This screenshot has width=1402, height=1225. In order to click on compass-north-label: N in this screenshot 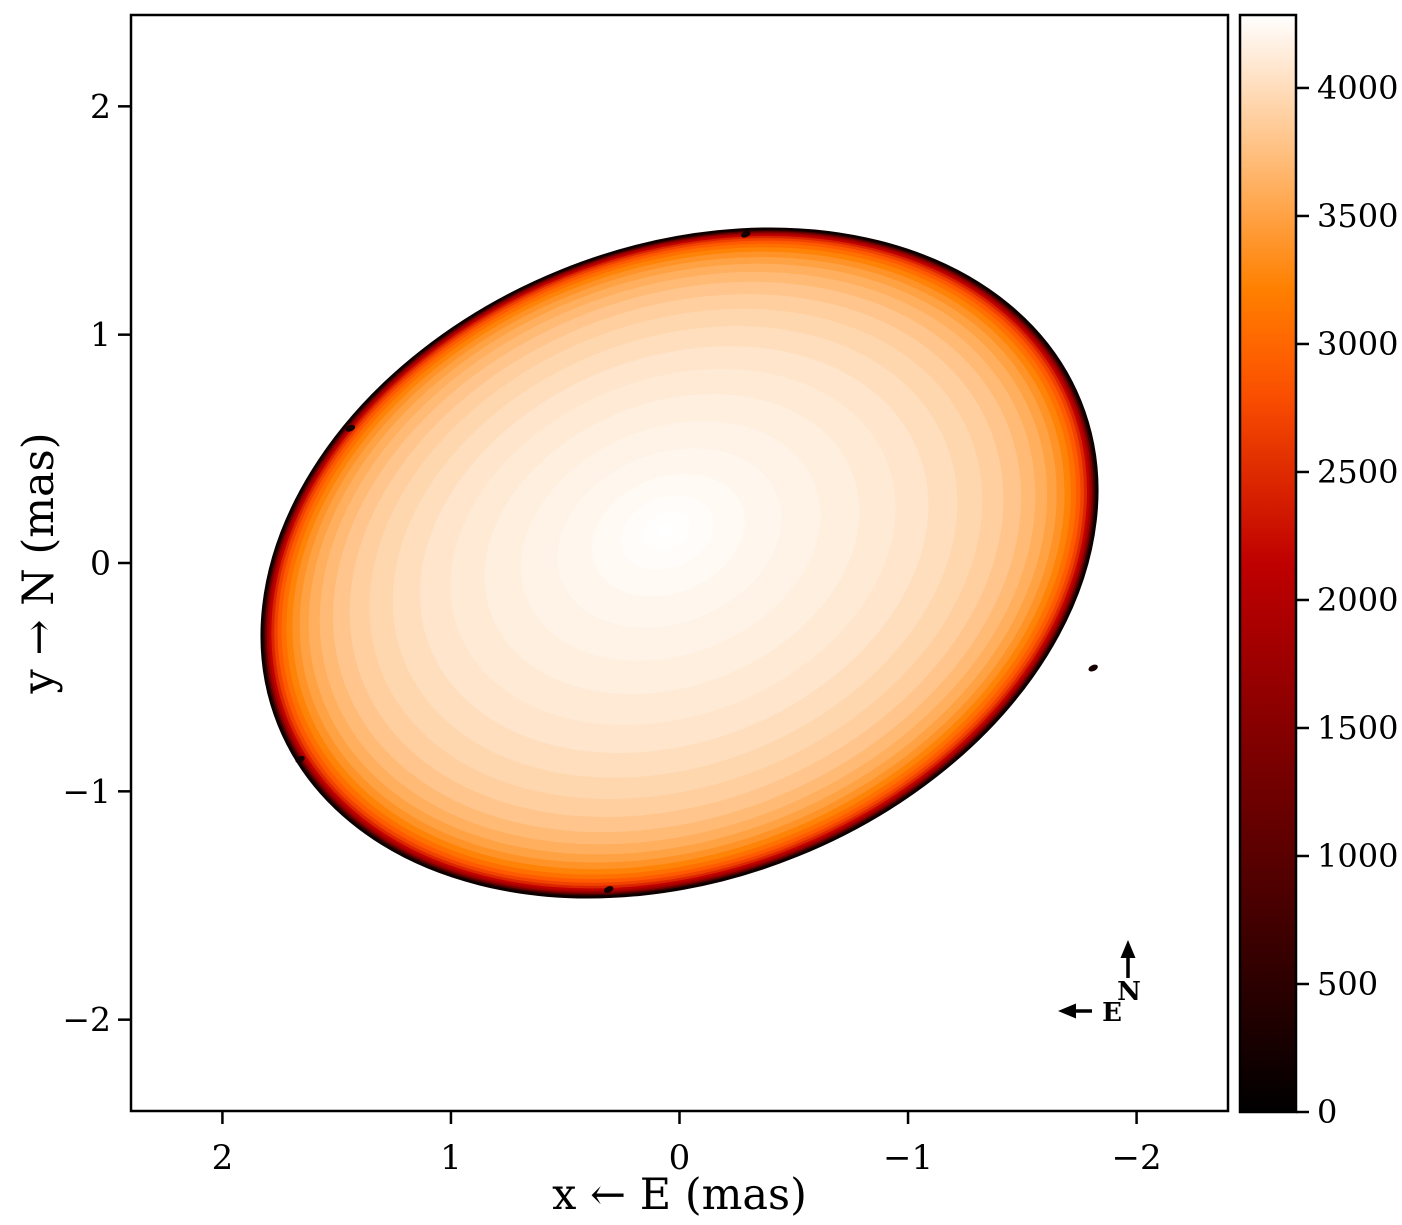, I will do `click(1129, 992)`.